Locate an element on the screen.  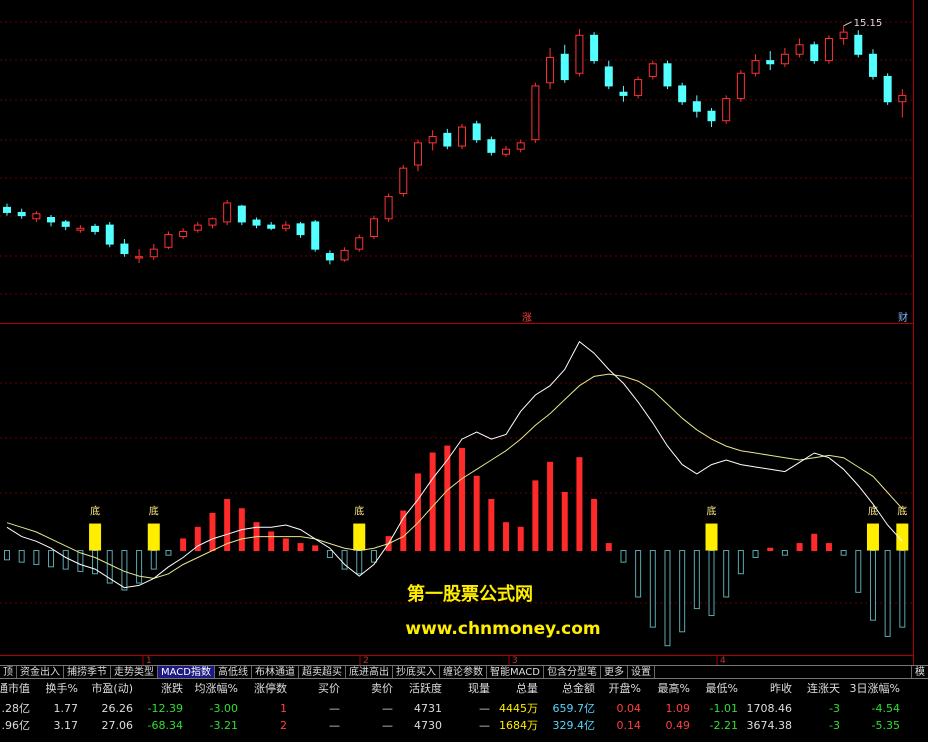
tab: 设置 is located at coordinates (641, 672).